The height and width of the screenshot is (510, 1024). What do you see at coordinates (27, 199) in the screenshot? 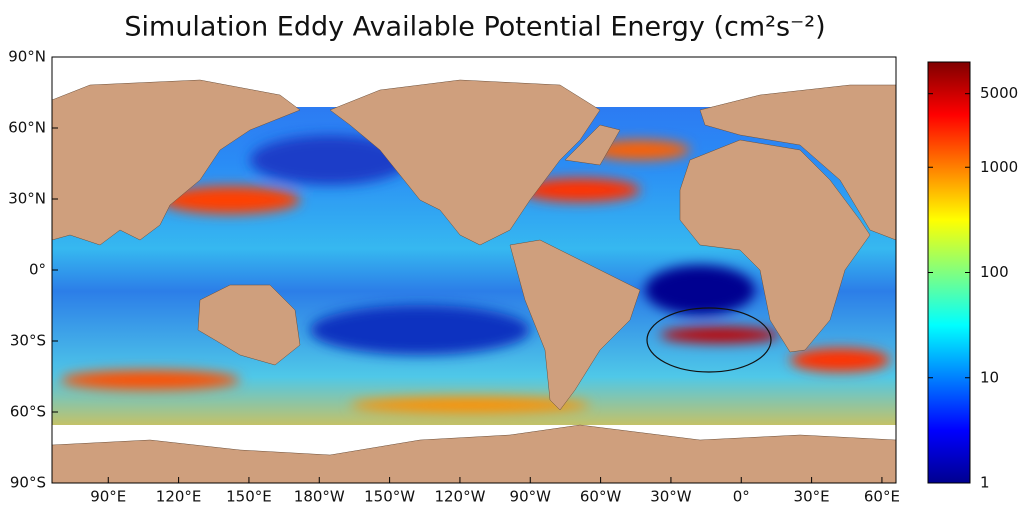
I see `y-tick-label: 30°N` at bounding box center [27, 199].